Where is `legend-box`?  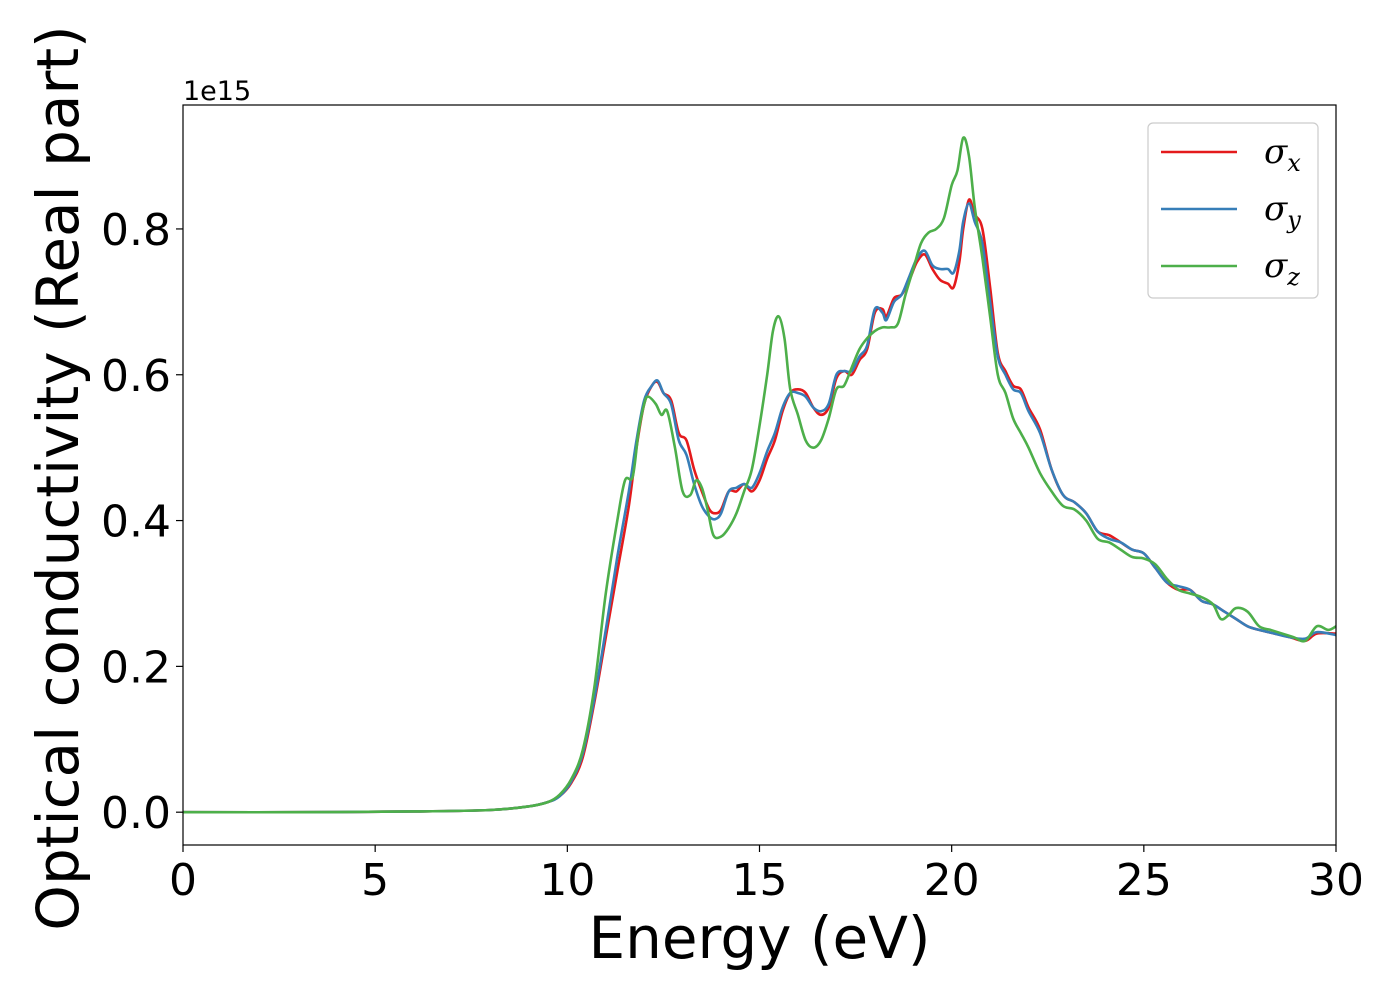 legend-box is located at coordinates (1233, 210).